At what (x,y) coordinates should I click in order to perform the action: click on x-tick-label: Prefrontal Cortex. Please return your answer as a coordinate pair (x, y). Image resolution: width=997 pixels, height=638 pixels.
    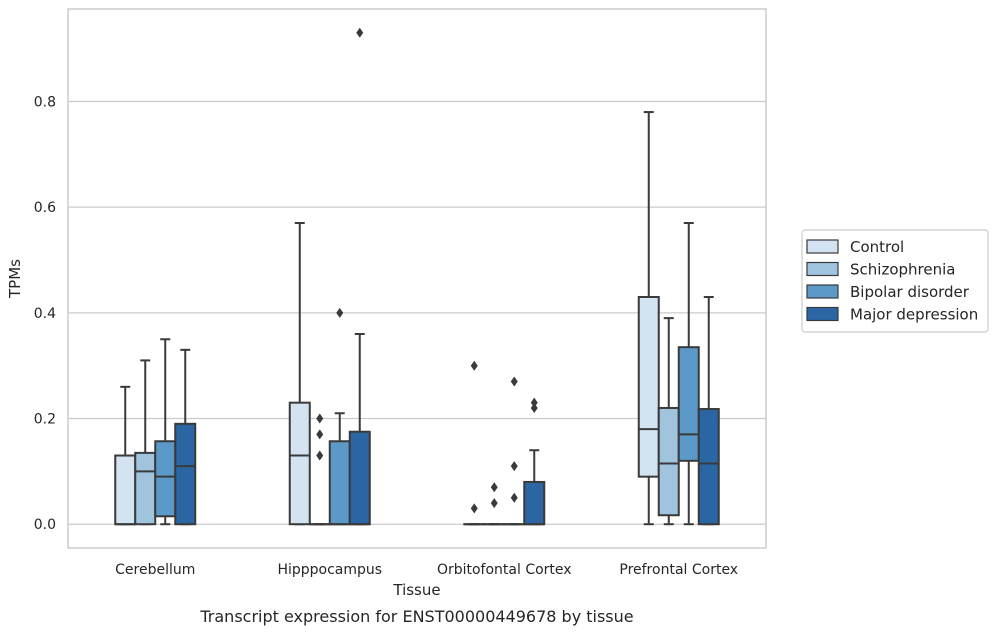
    Looking at the image, I should click on (678, 570).